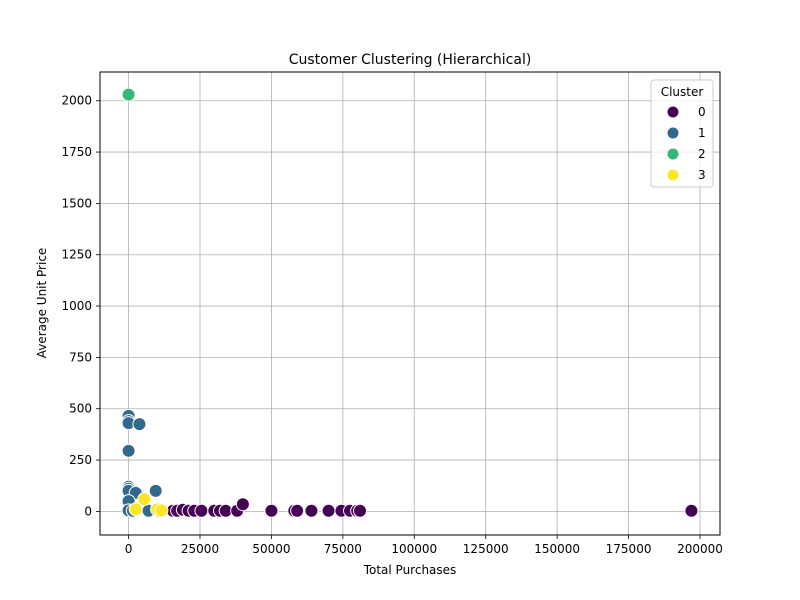  Describe the element at coordinates (80, 460) in the screenshot. I see `y-tick-label: 250` at that location.